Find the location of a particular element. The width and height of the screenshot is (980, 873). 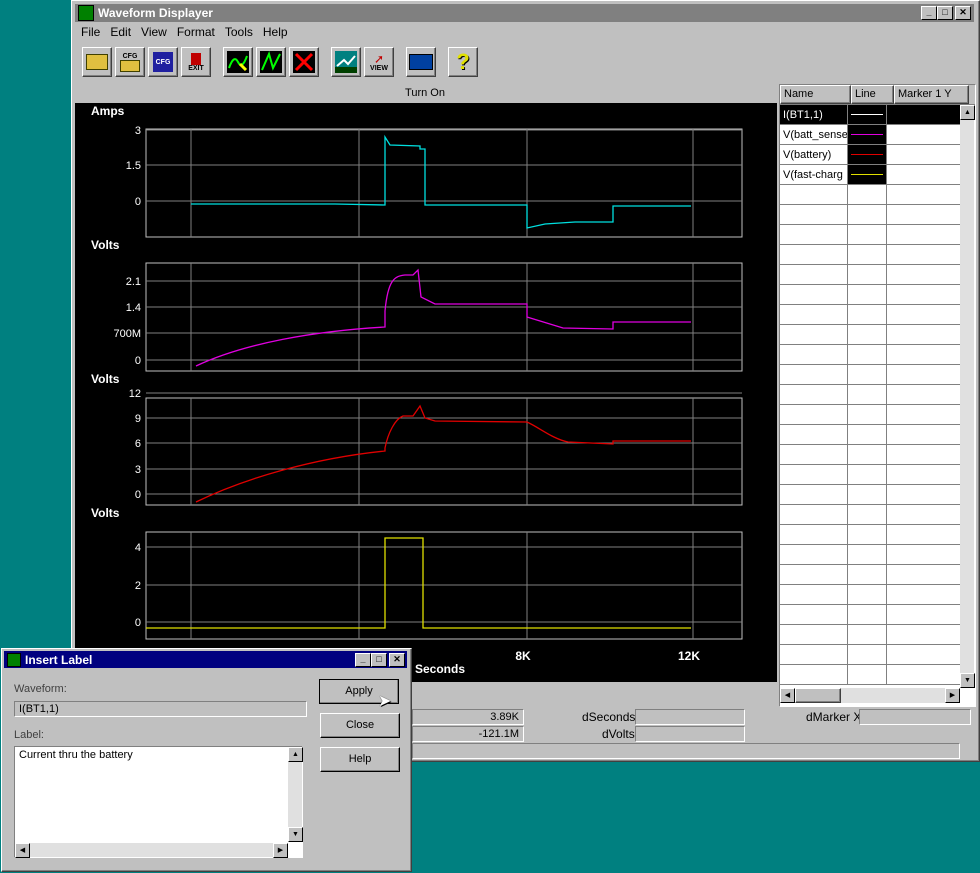

textarea-scroll-right-icon: ▶ is located at coordinates (280, 850).